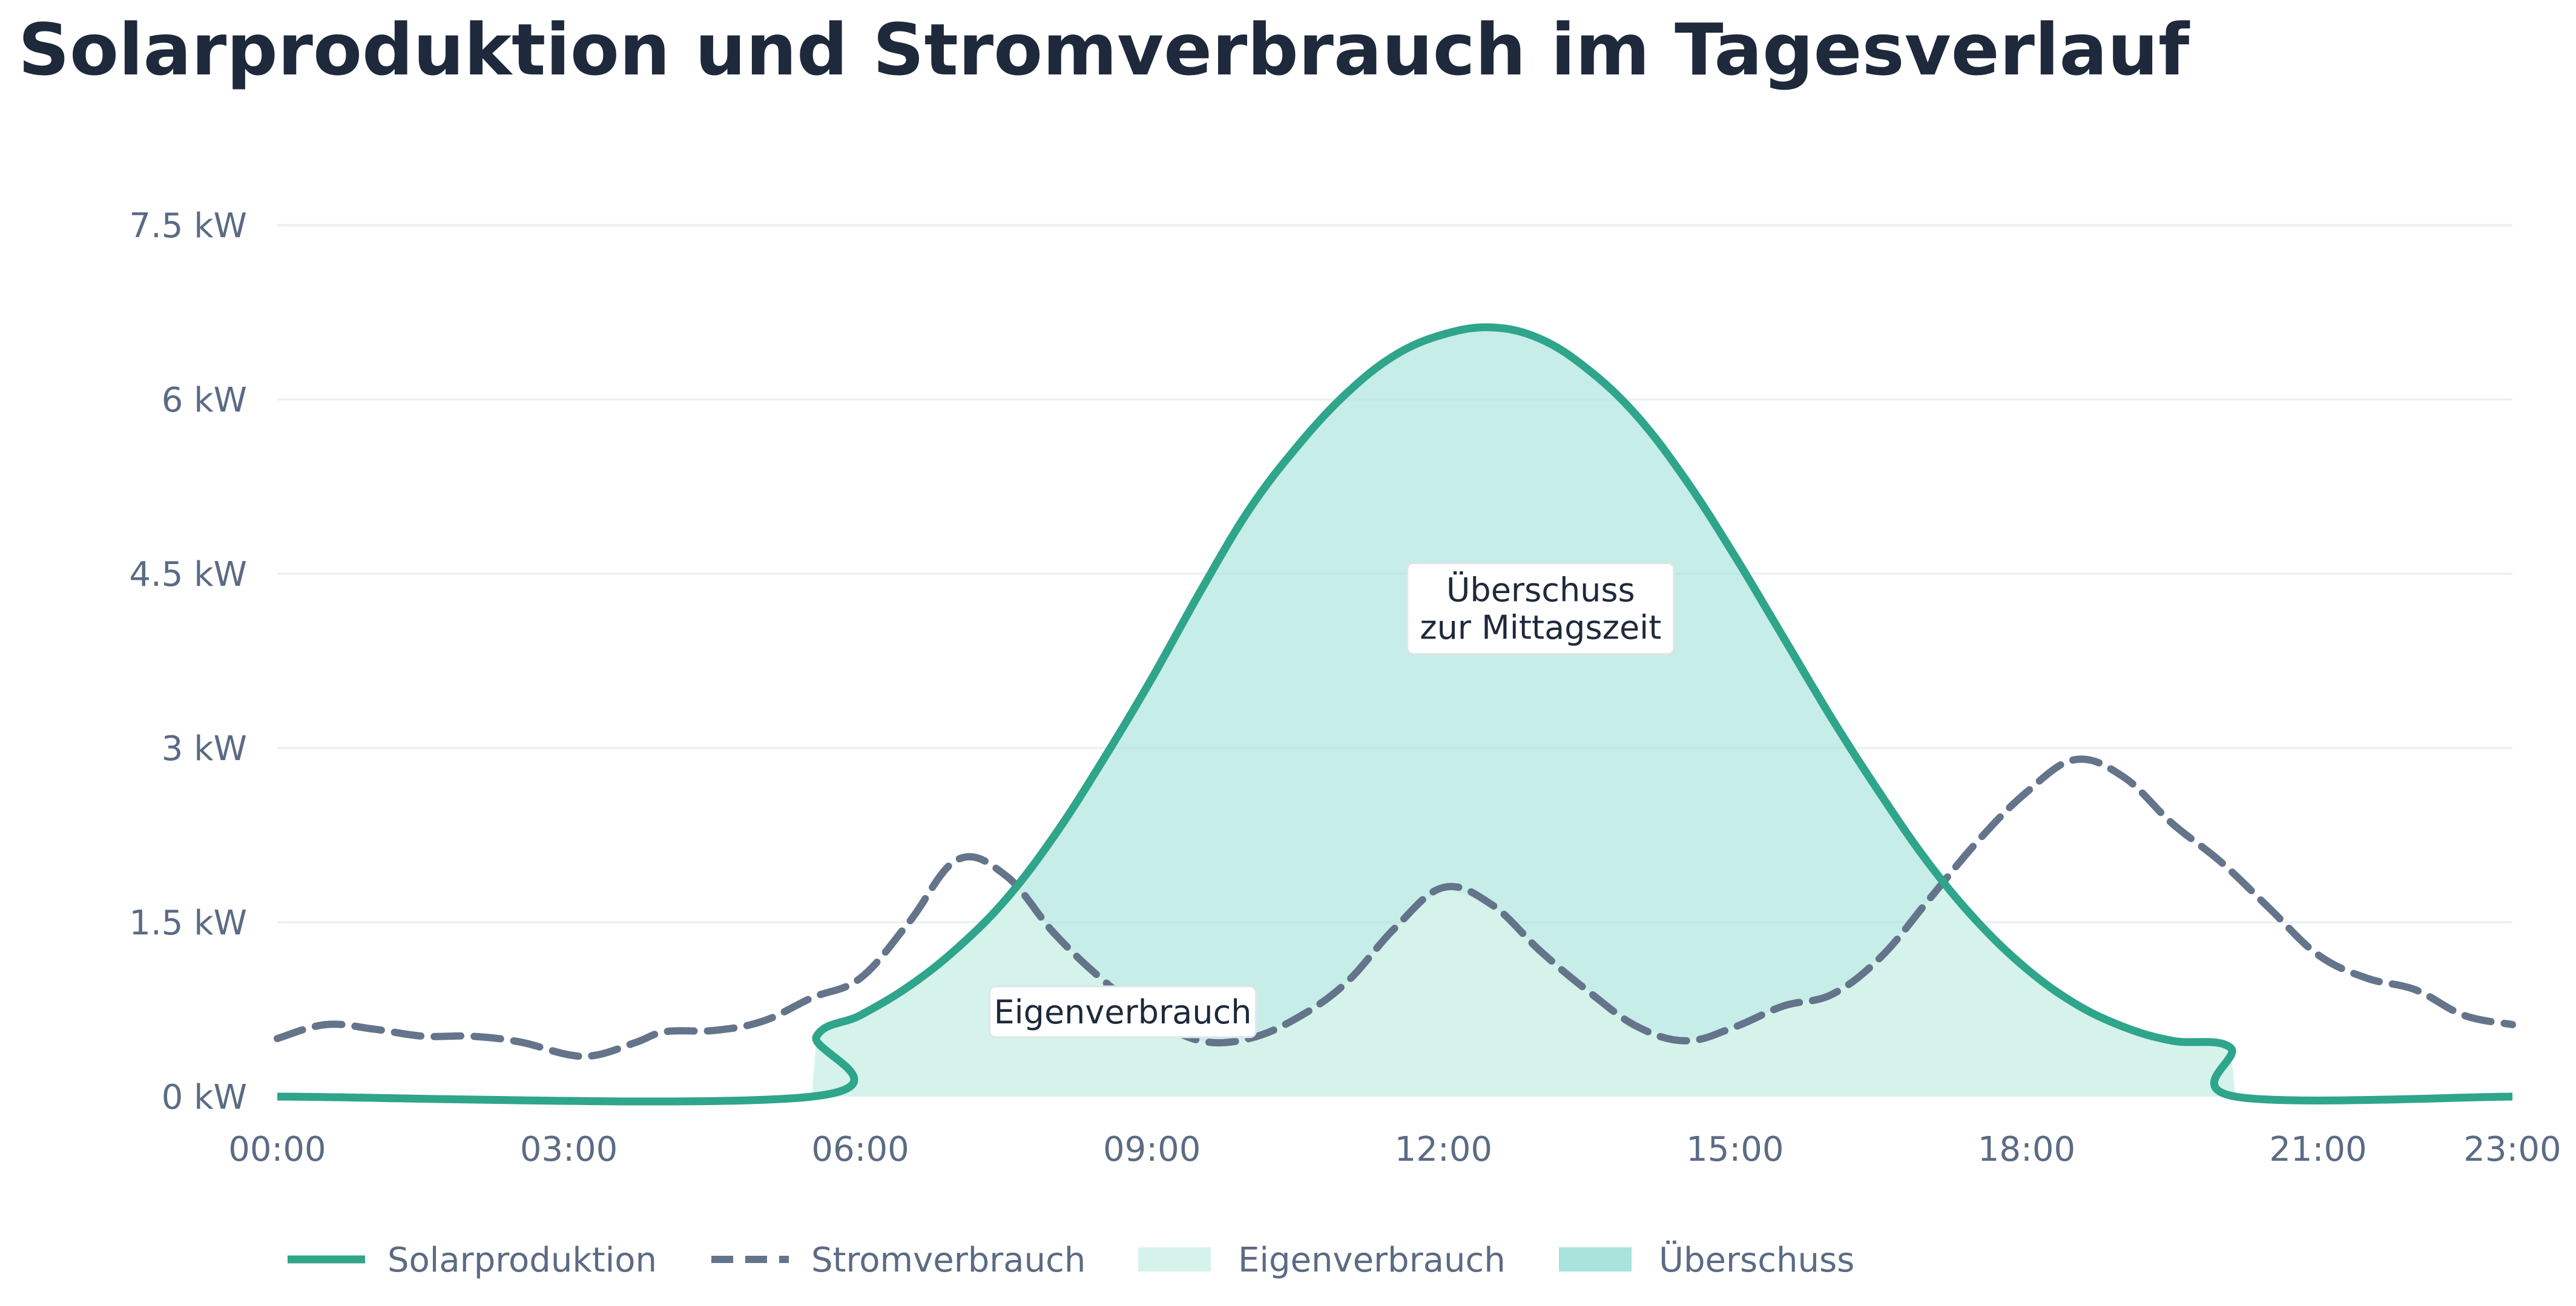 This screenshot has width=2576, height=1306. What do you see at coordinates (522, 1260) in the screenshot?
I see `legend-label: Solarproduktion` at bounding box center [522, 1260].